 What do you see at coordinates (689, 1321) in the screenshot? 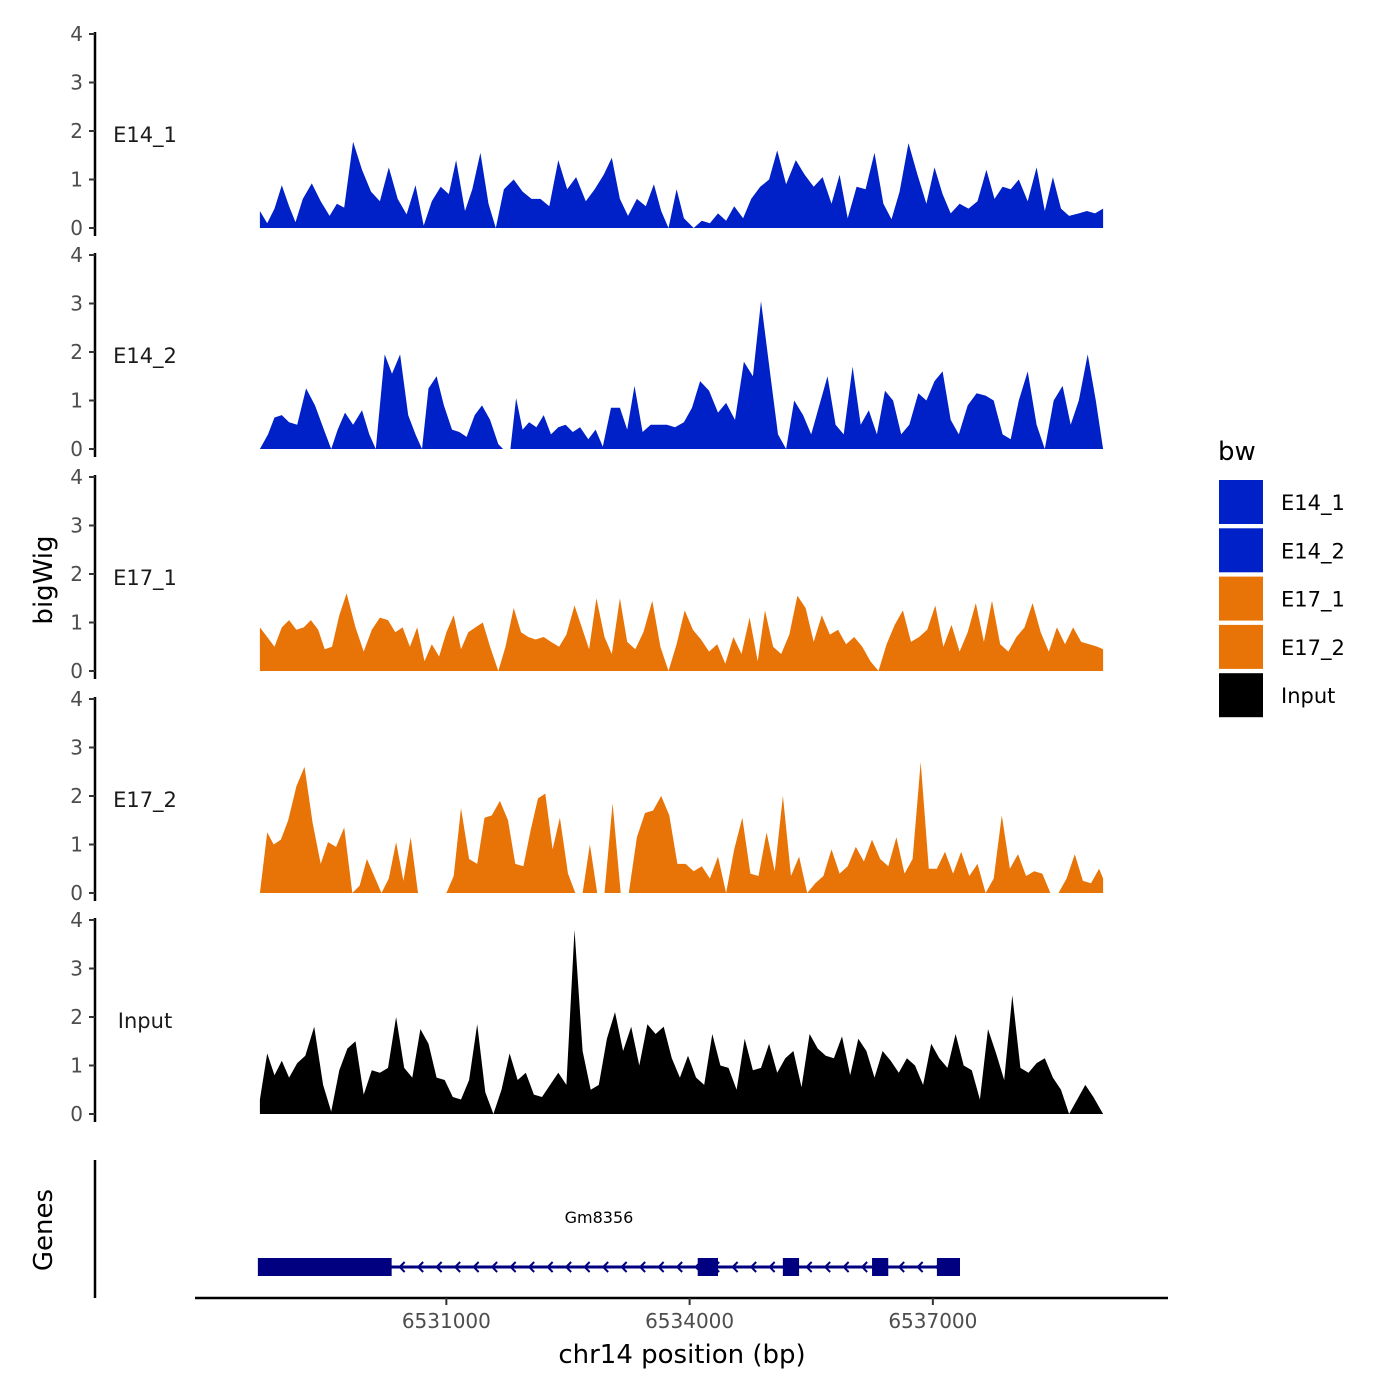
I see `x-tick-label: 6534000` at bounding box center [689, 1321].